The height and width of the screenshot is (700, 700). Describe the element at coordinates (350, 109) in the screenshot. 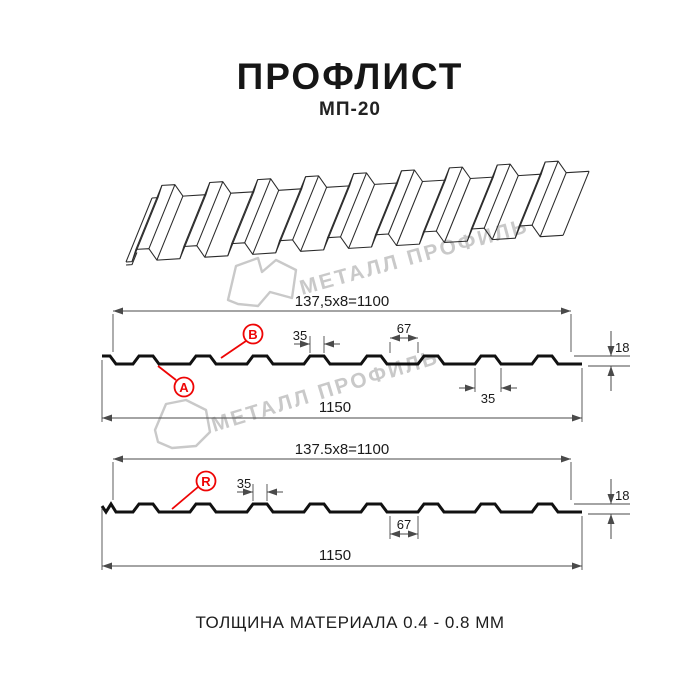

I see `page-subtitle: МП-20` at that location.